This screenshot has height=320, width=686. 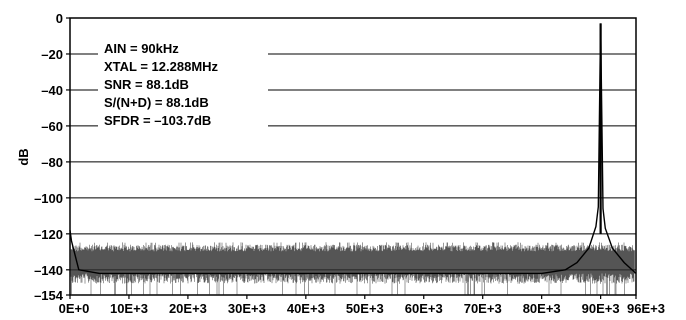 I want to click on y-tick-label: –100, so click(x=48, y=198).